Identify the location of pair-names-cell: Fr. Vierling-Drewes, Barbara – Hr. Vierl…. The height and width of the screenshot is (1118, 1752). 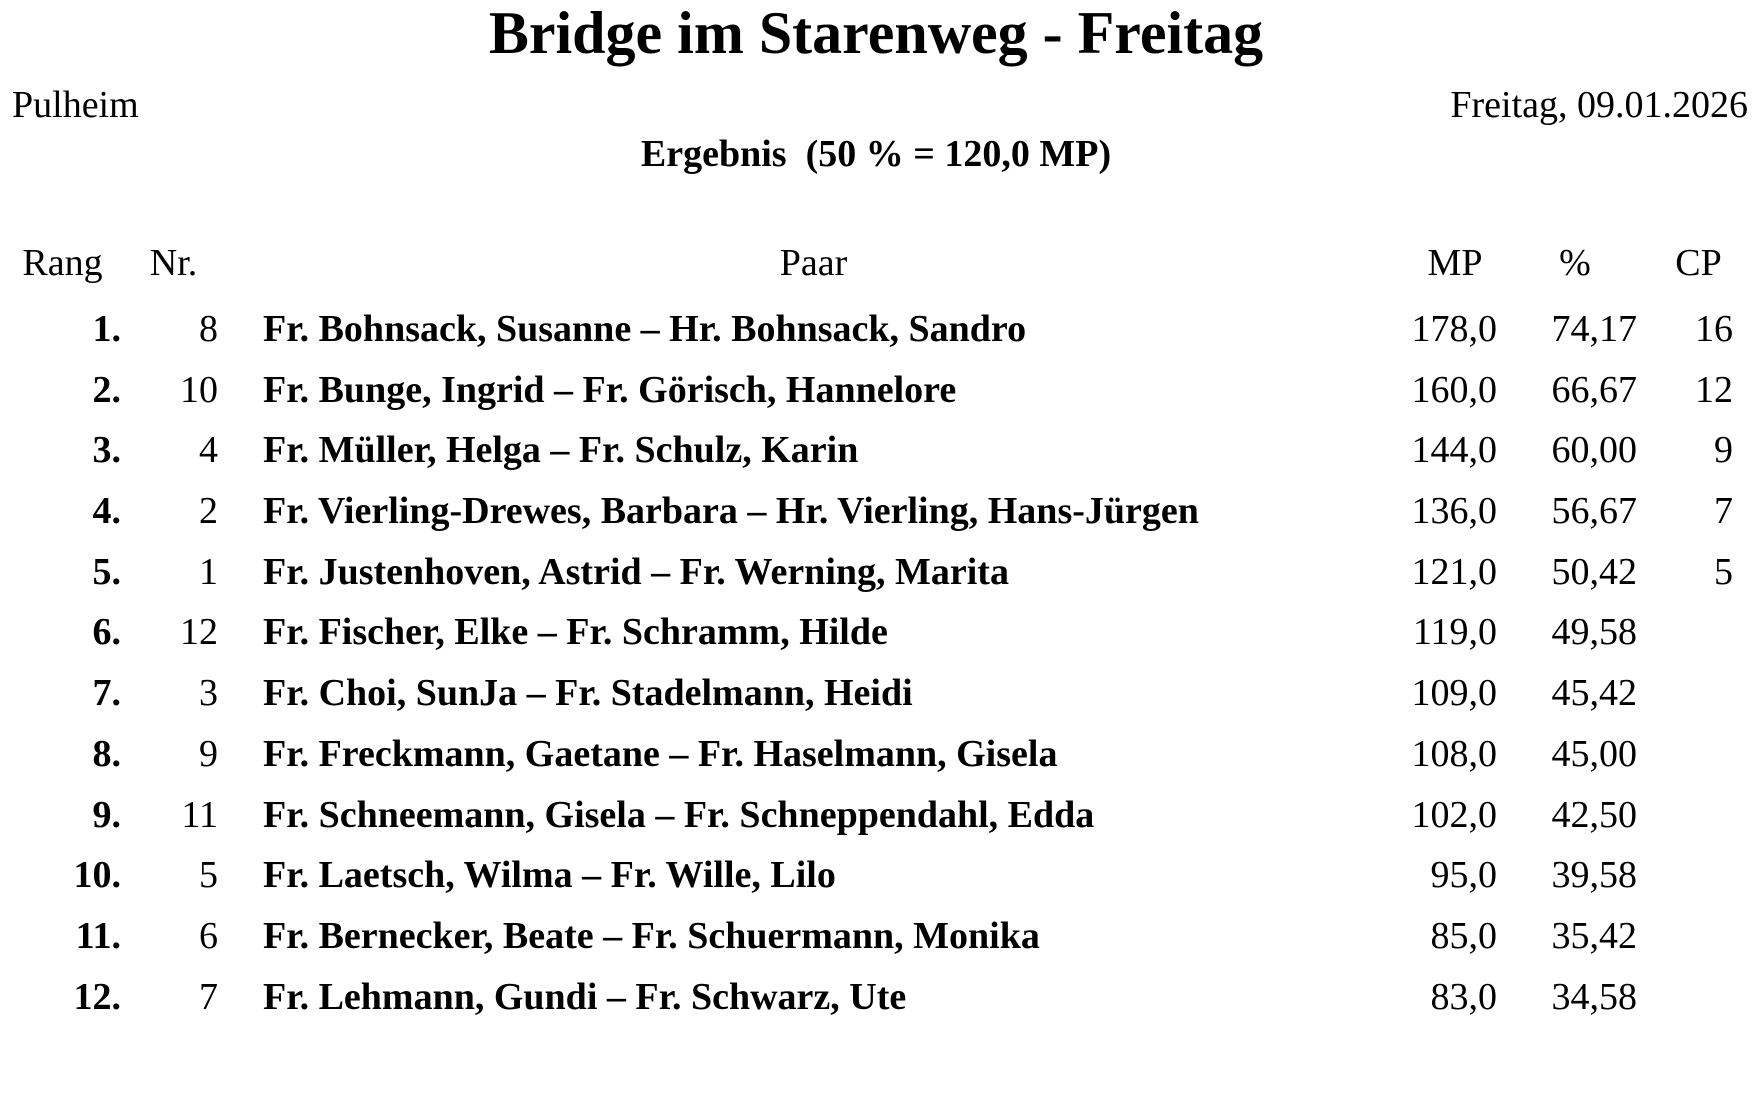
(731, 511).